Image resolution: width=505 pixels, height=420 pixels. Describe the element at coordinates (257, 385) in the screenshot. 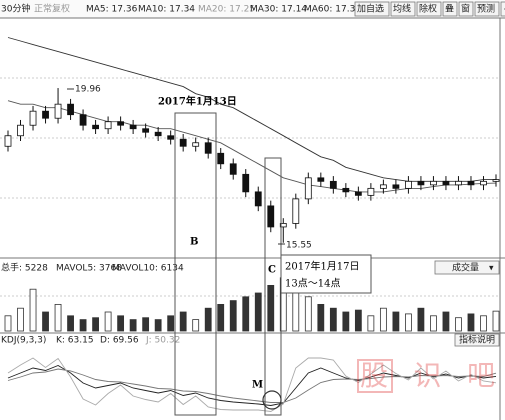

I see `label-m: M` at that location.